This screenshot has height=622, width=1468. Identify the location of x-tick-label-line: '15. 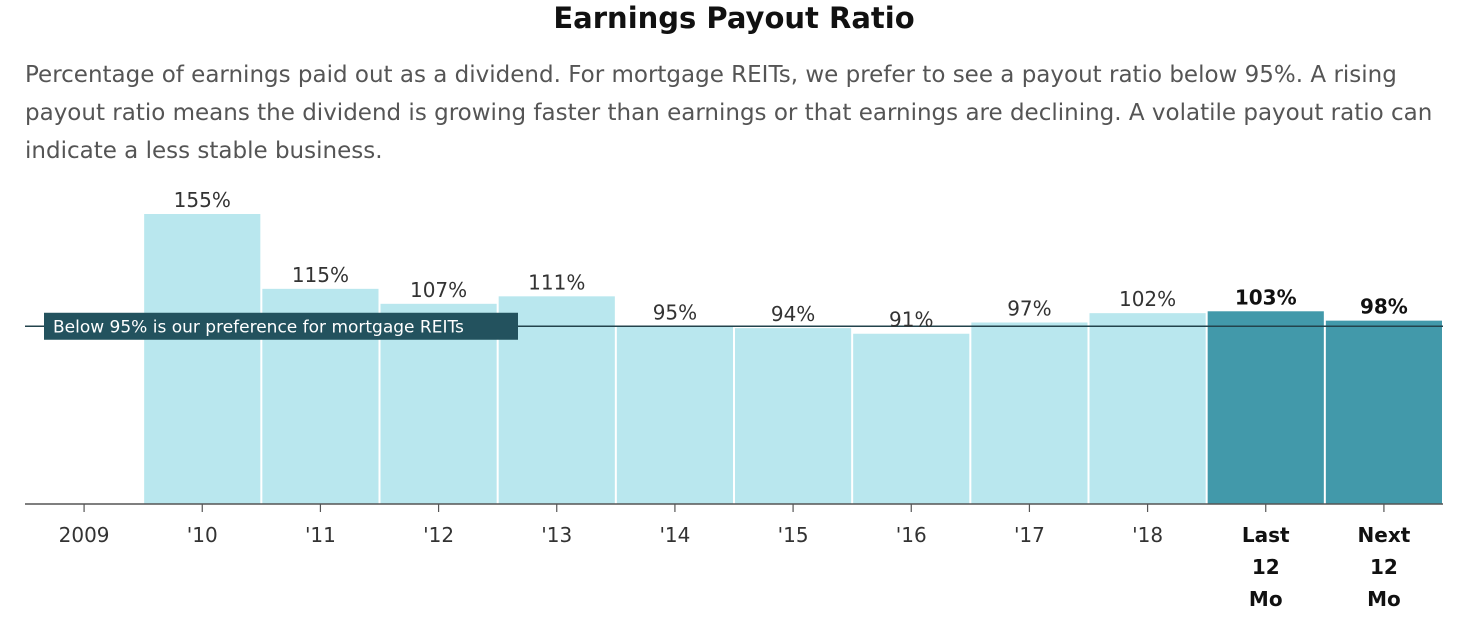
(793, 535).